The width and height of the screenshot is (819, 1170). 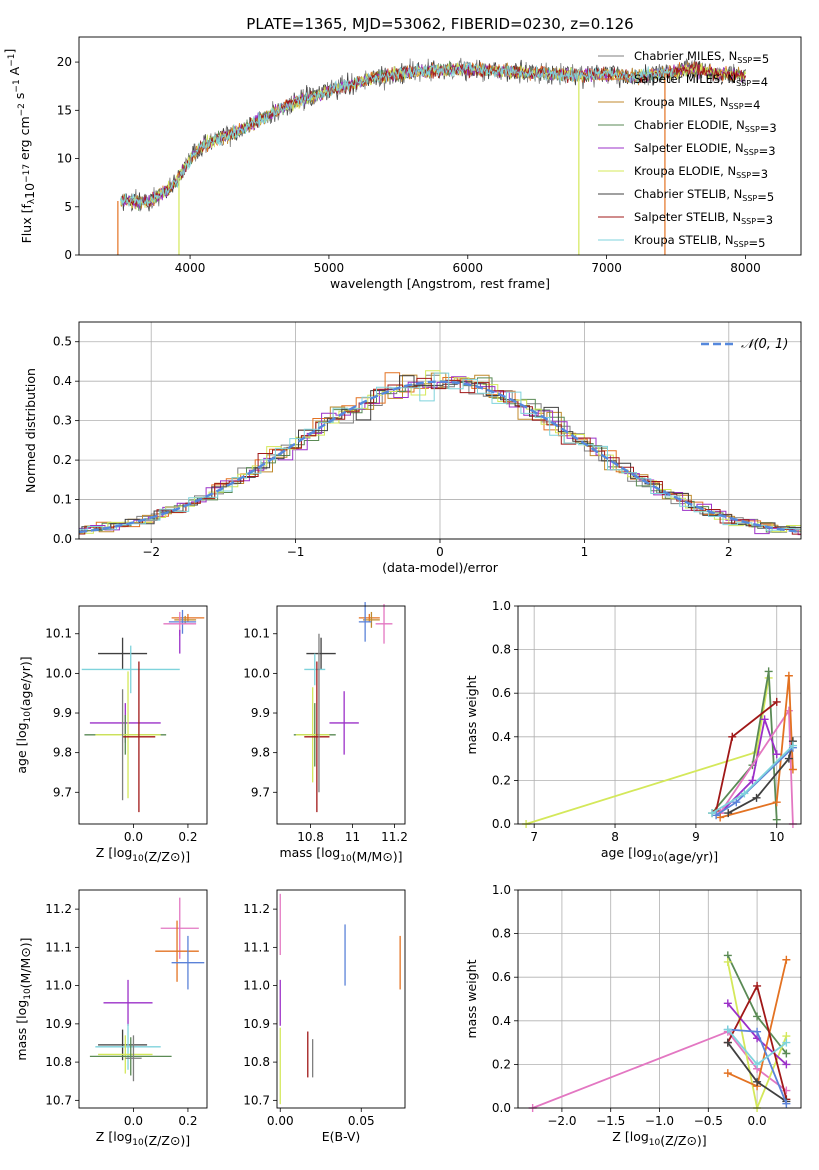 I want to click on label-part: (M/M⊙)], so click(x=25, y=962).